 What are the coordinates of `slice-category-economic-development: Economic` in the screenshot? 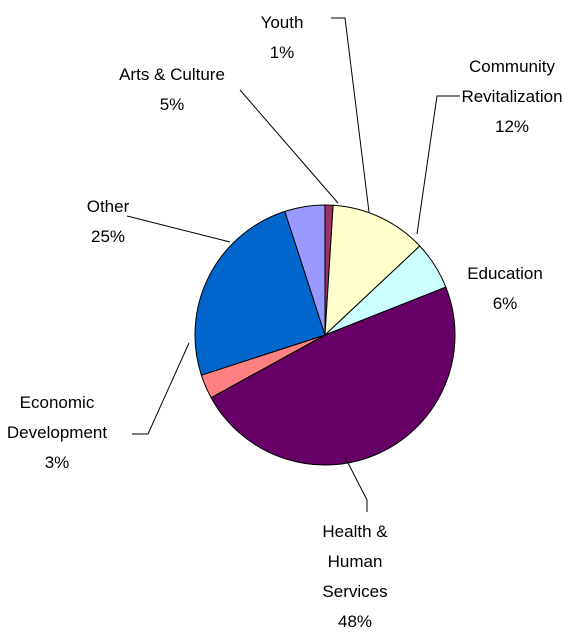 It's located at (57, 402).